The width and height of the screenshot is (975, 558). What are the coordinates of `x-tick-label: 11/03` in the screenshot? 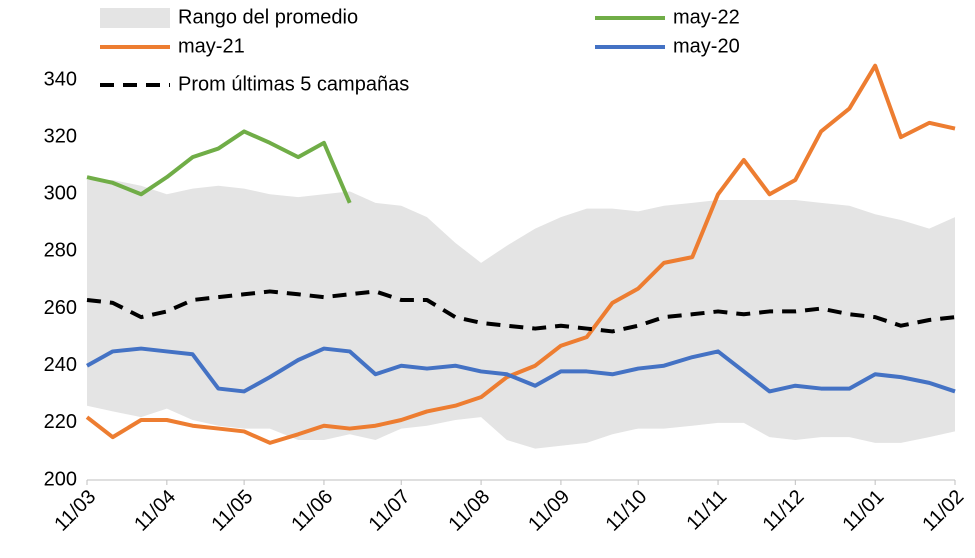 It's located at (75, 511).